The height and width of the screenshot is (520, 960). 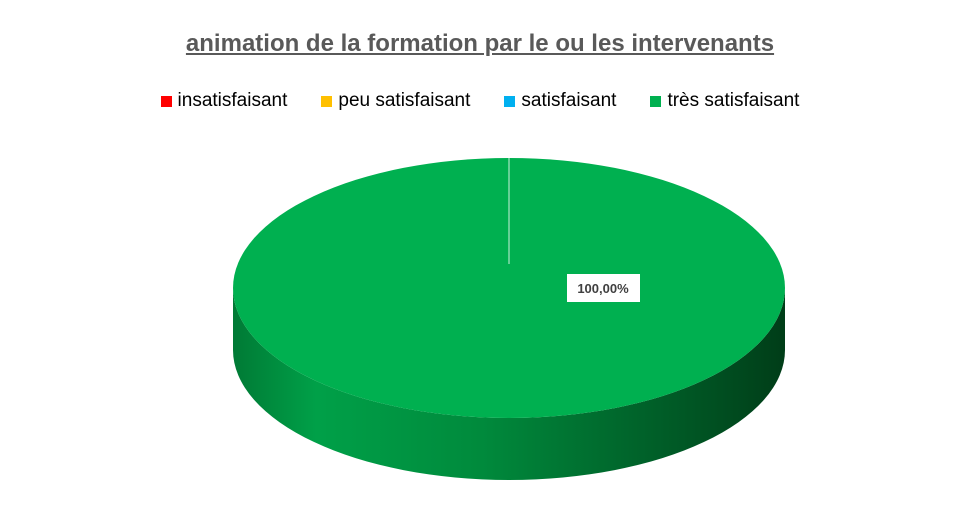 I want to click on data-label-text: 100,00%, so click(x=603, y=288).